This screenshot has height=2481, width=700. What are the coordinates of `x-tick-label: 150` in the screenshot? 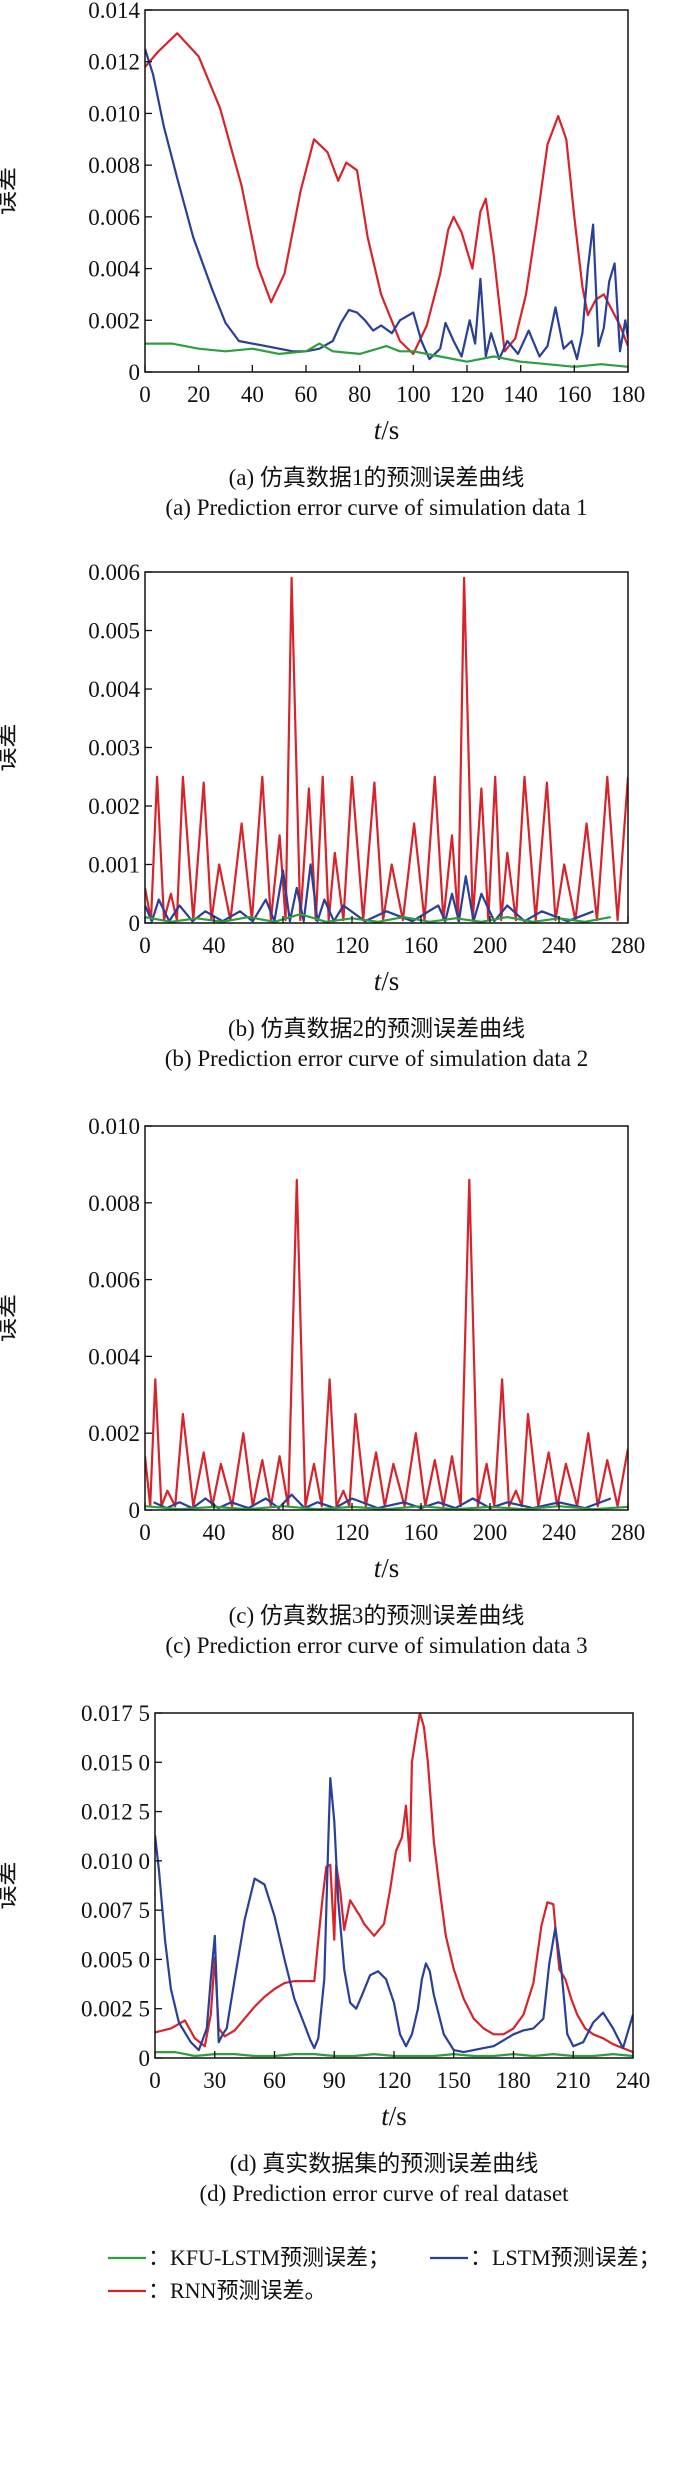 It's located at (454, 2080).